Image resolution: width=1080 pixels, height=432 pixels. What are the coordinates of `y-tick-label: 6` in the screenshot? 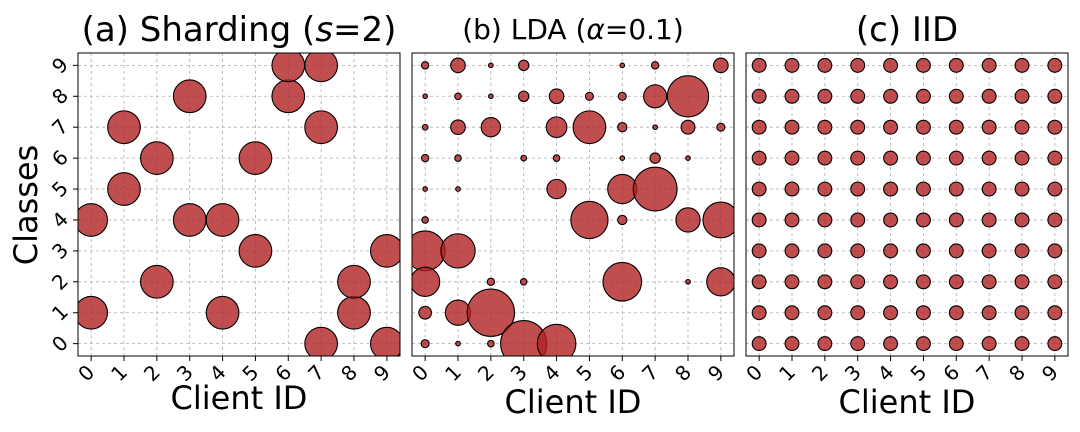 It's located at (60, 158).